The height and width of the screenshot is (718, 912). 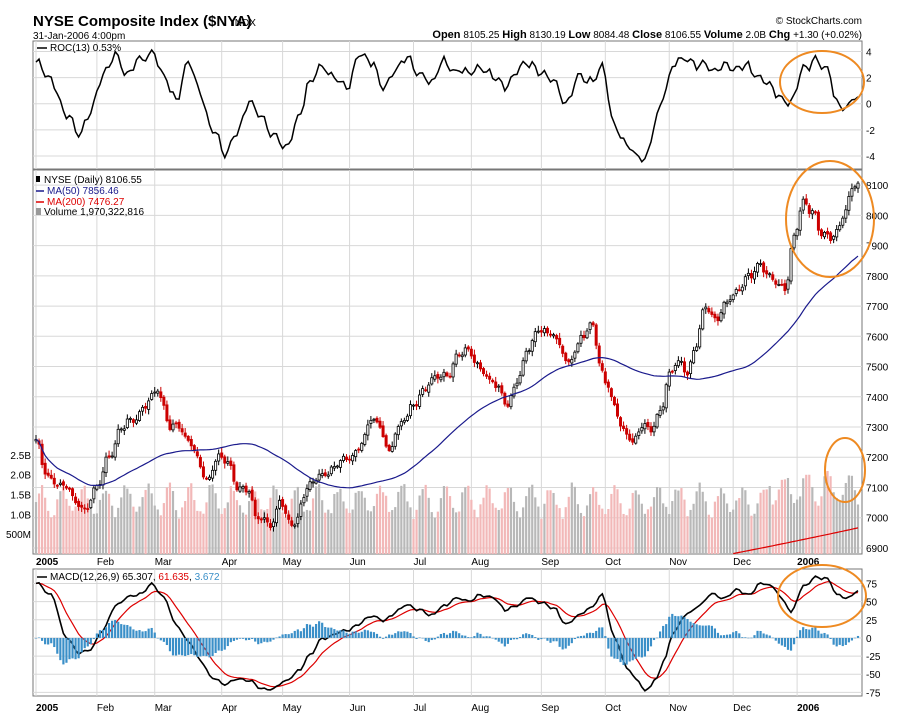 I want to click on month-label: Jun, so click(x=358, y=562).